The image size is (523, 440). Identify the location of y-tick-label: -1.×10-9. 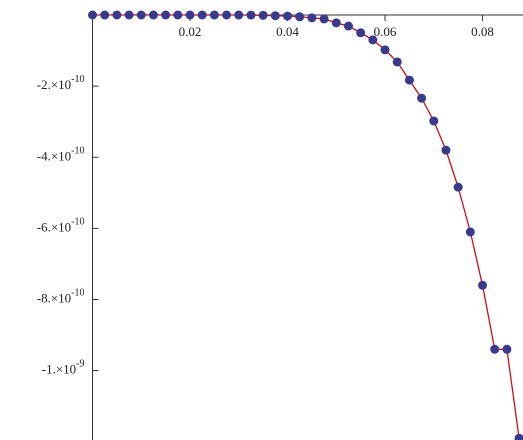
(63, 368).